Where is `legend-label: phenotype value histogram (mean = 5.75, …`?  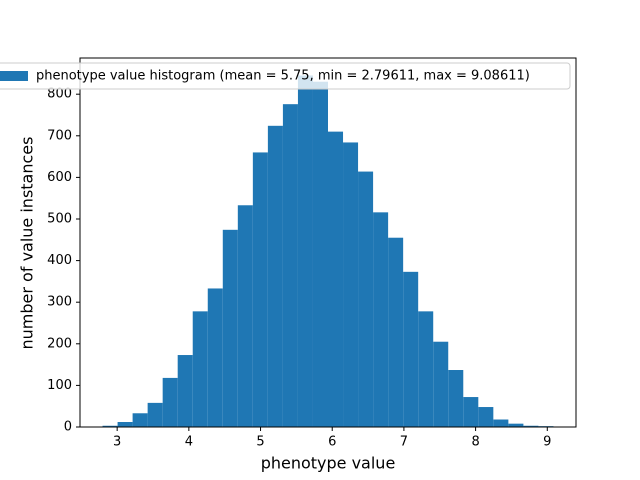 legend-label: phenotype value histogram (mean = 5.75, … is located at coordinates (283, 76).